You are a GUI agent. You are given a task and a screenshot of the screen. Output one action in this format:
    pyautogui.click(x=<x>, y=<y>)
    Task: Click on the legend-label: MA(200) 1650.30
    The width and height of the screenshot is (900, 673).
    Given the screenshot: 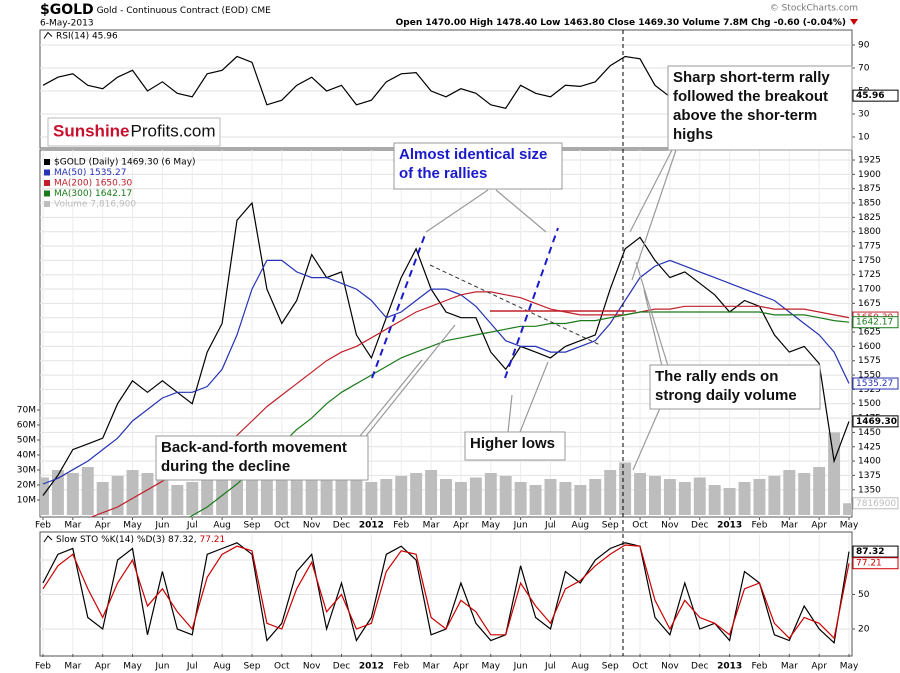 What is the action you would take?
    pyautogui.click(x=93, y=184)
    